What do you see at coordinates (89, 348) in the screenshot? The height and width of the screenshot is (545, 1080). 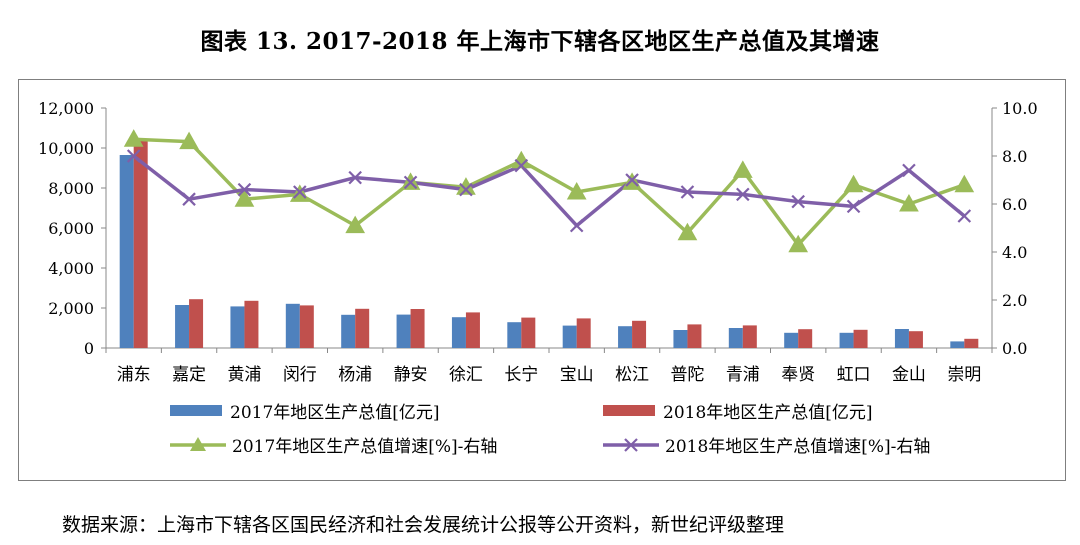 I see `left-tick-label: 0` at bounding box center [89, 348].